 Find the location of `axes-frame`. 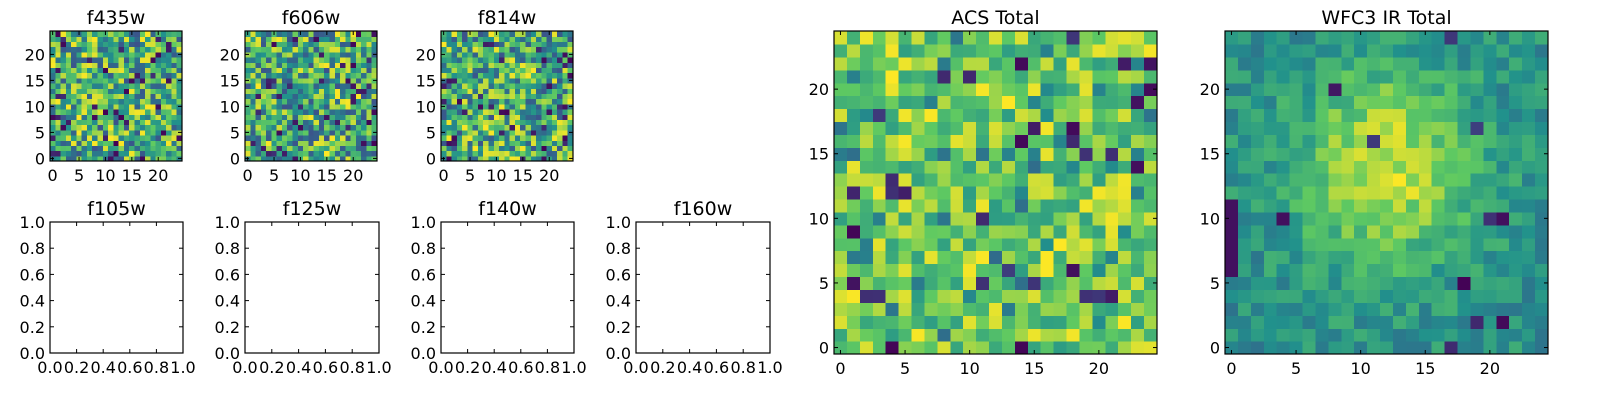

axes-frame is located at coordinates (507, 287).